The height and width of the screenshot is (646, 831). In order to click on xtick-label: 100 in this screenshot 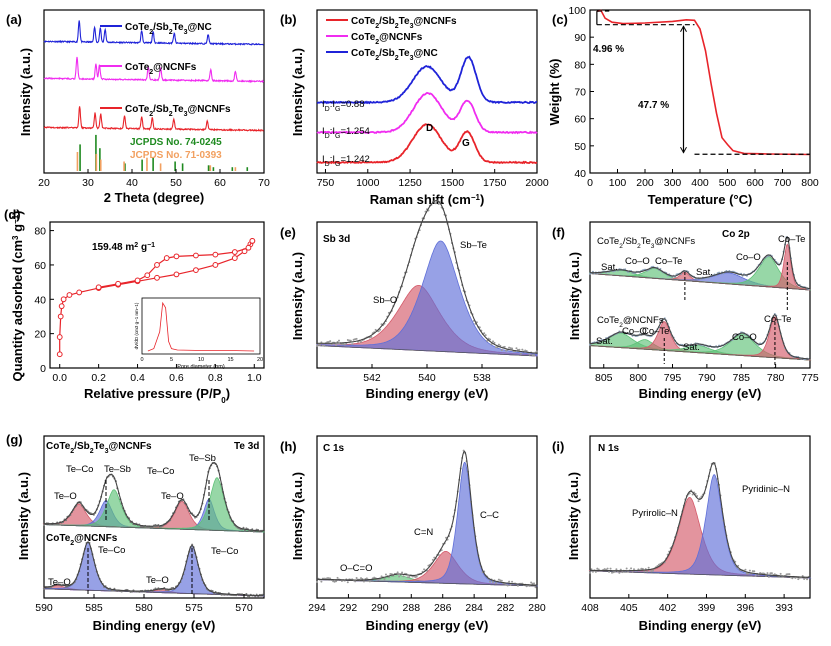, I will do `click(618, 183)`.